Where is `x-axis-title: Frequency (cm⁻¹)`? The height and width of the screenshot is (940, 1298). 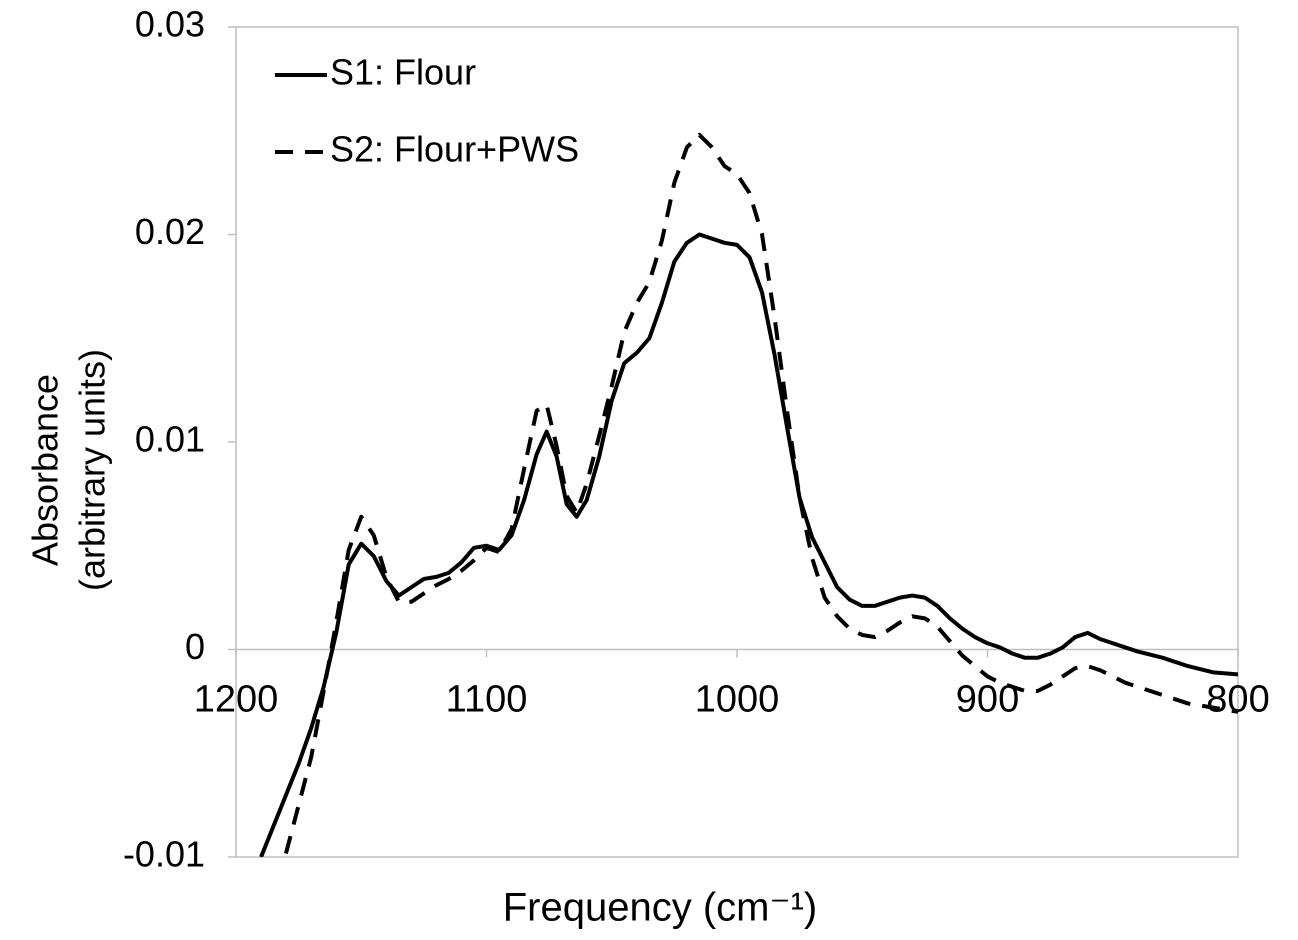
x-axis-title: Frequency (cm⁻¹) is located at coordinates (660, 908).